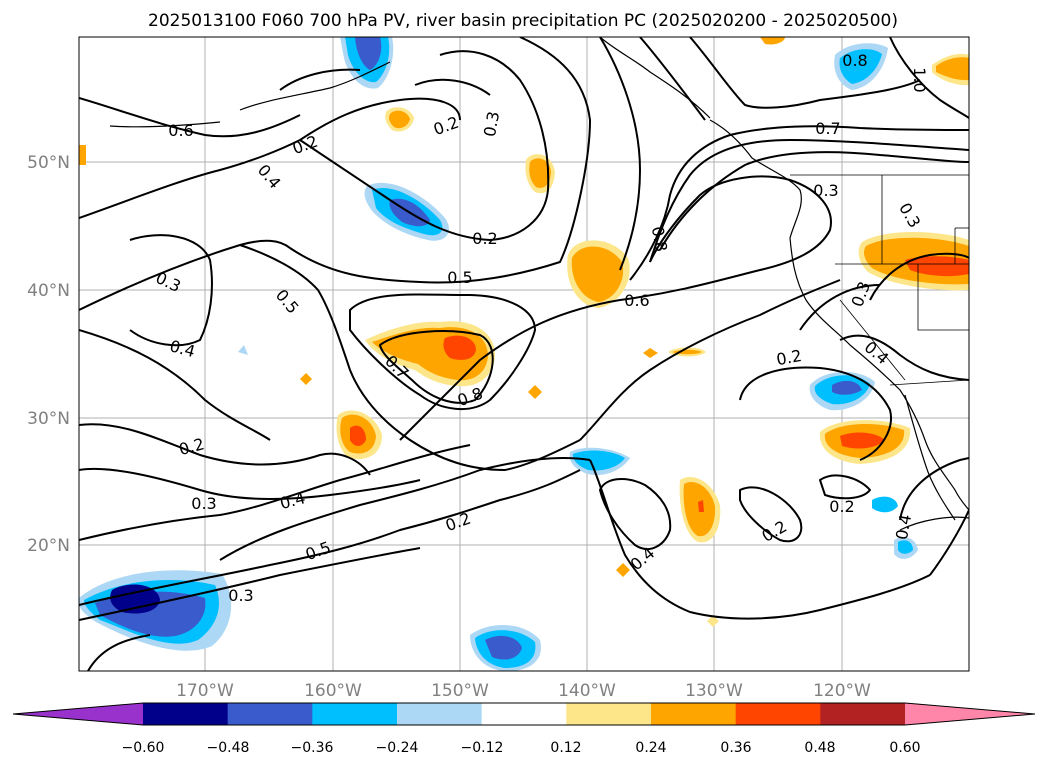 This screenshot has width=1047, height=765. I want to click on border-us-mexico, so click(929, 382).